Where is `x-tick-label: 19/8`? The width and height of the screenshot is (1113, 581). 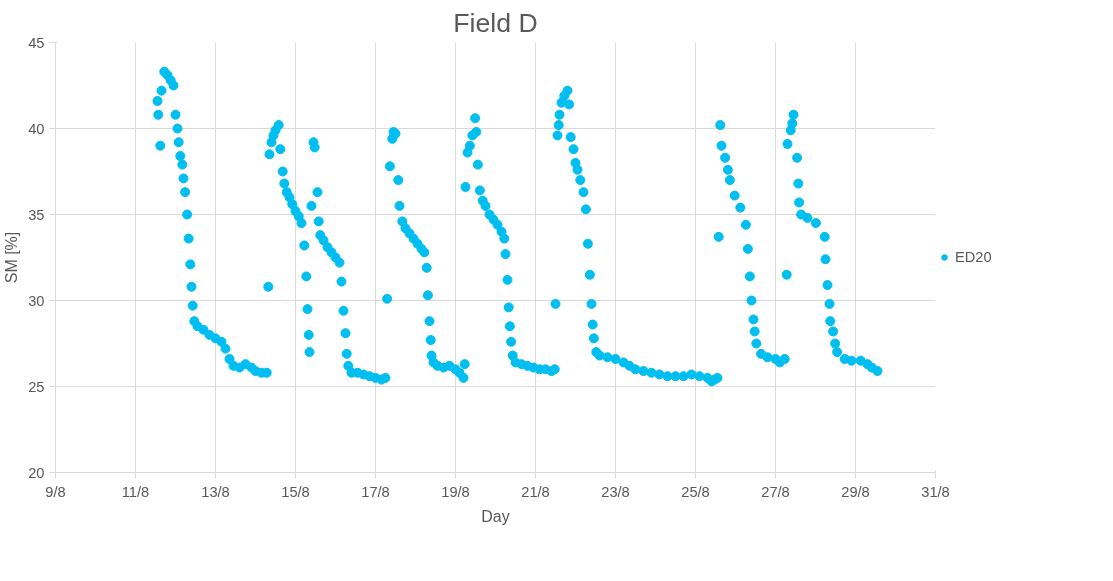
x-tick-label: 19/8 is located at coordinates (455, 491).